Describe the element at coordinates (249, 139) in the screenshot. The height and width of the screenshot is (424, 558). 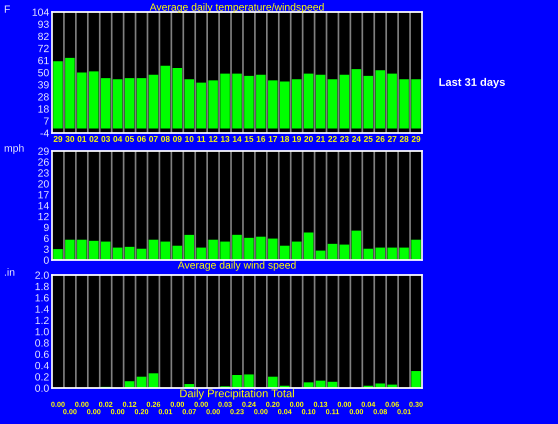
I see `x-tick-label: 15` at that location.